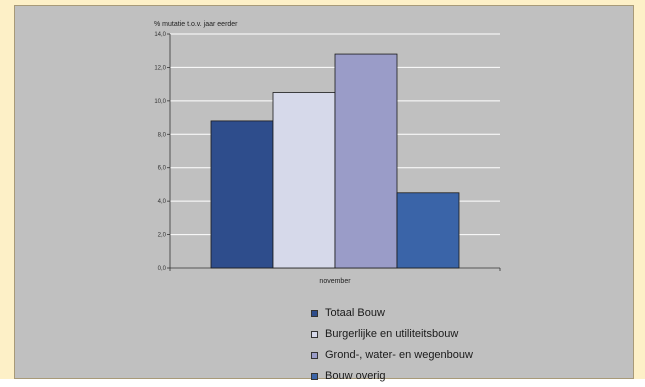 This screenshot has height=387, width=645. Describe the element at coordinates (162, 169) in the screenshot. I see `y-tick-label: 6,0` at that location.